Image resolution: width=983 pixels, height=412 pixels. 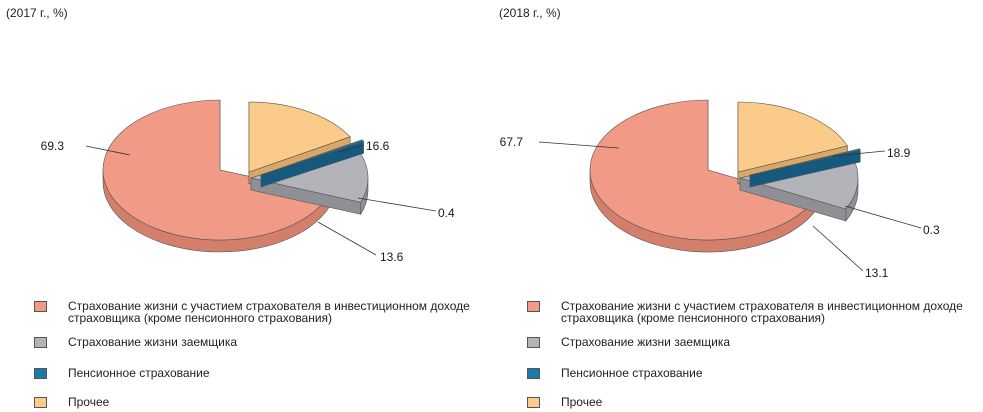 I want to click on chart-title: (2017 г., %), so click(x=37, y=13).